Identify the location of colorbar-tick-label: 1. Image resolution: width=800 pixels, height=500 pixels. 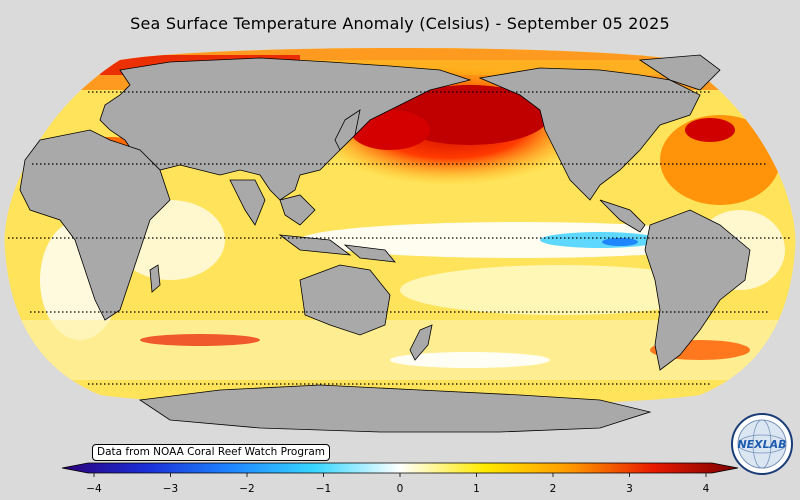
(476, 489).